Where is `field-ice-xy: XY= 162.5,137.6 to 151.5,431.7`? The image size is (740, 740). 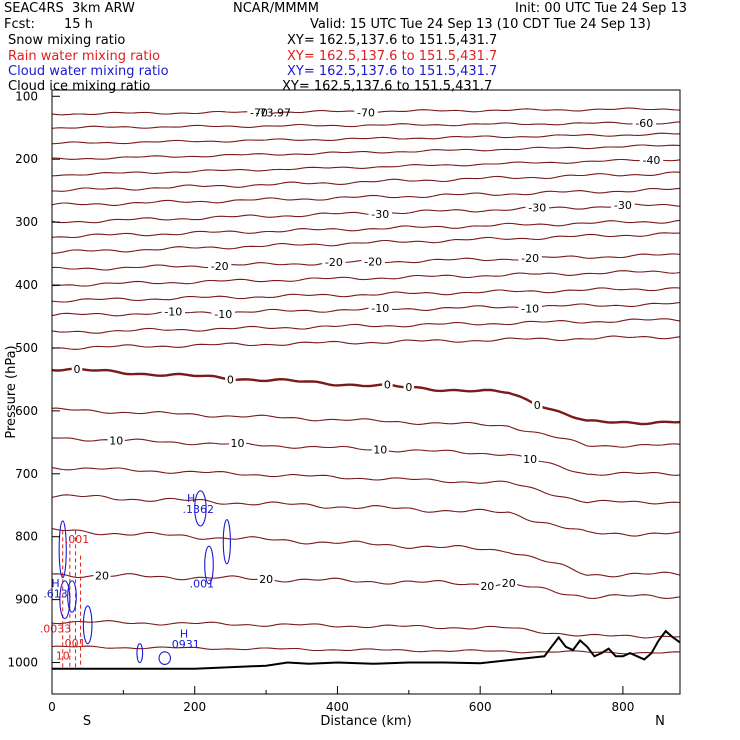 field-ice-xy: XY= 162.5,137.6 to 151.5,431.7 is located at coordinates (387, 86).